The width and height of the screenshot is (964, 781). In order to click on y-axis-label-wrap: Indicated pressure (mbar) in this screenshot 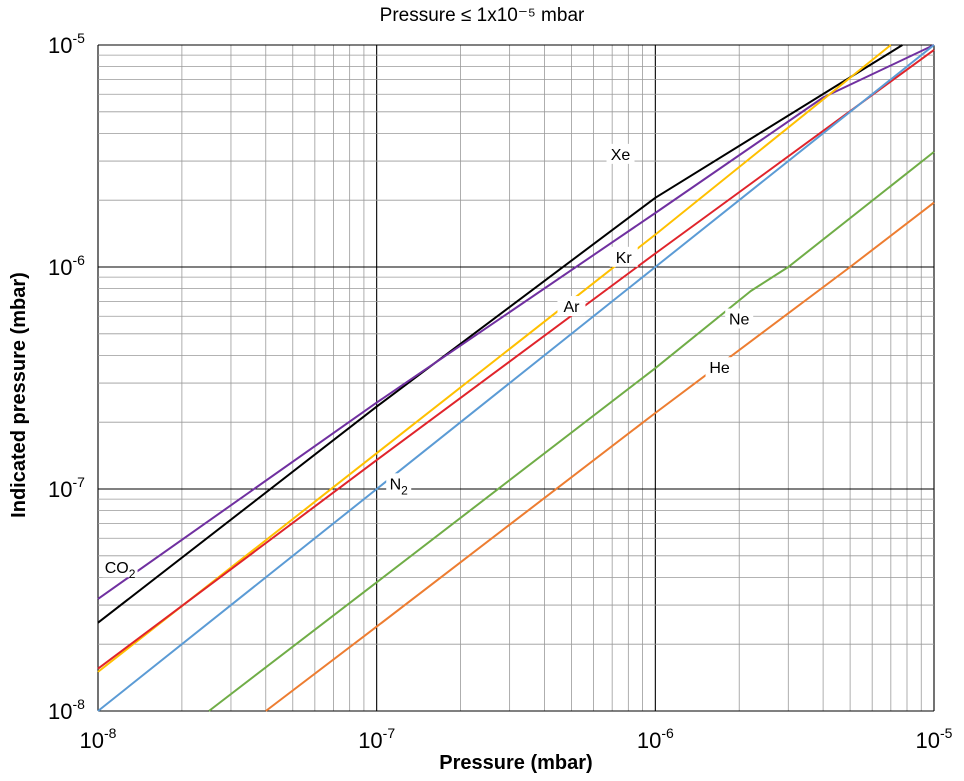, I will do `click(23, 395)`.